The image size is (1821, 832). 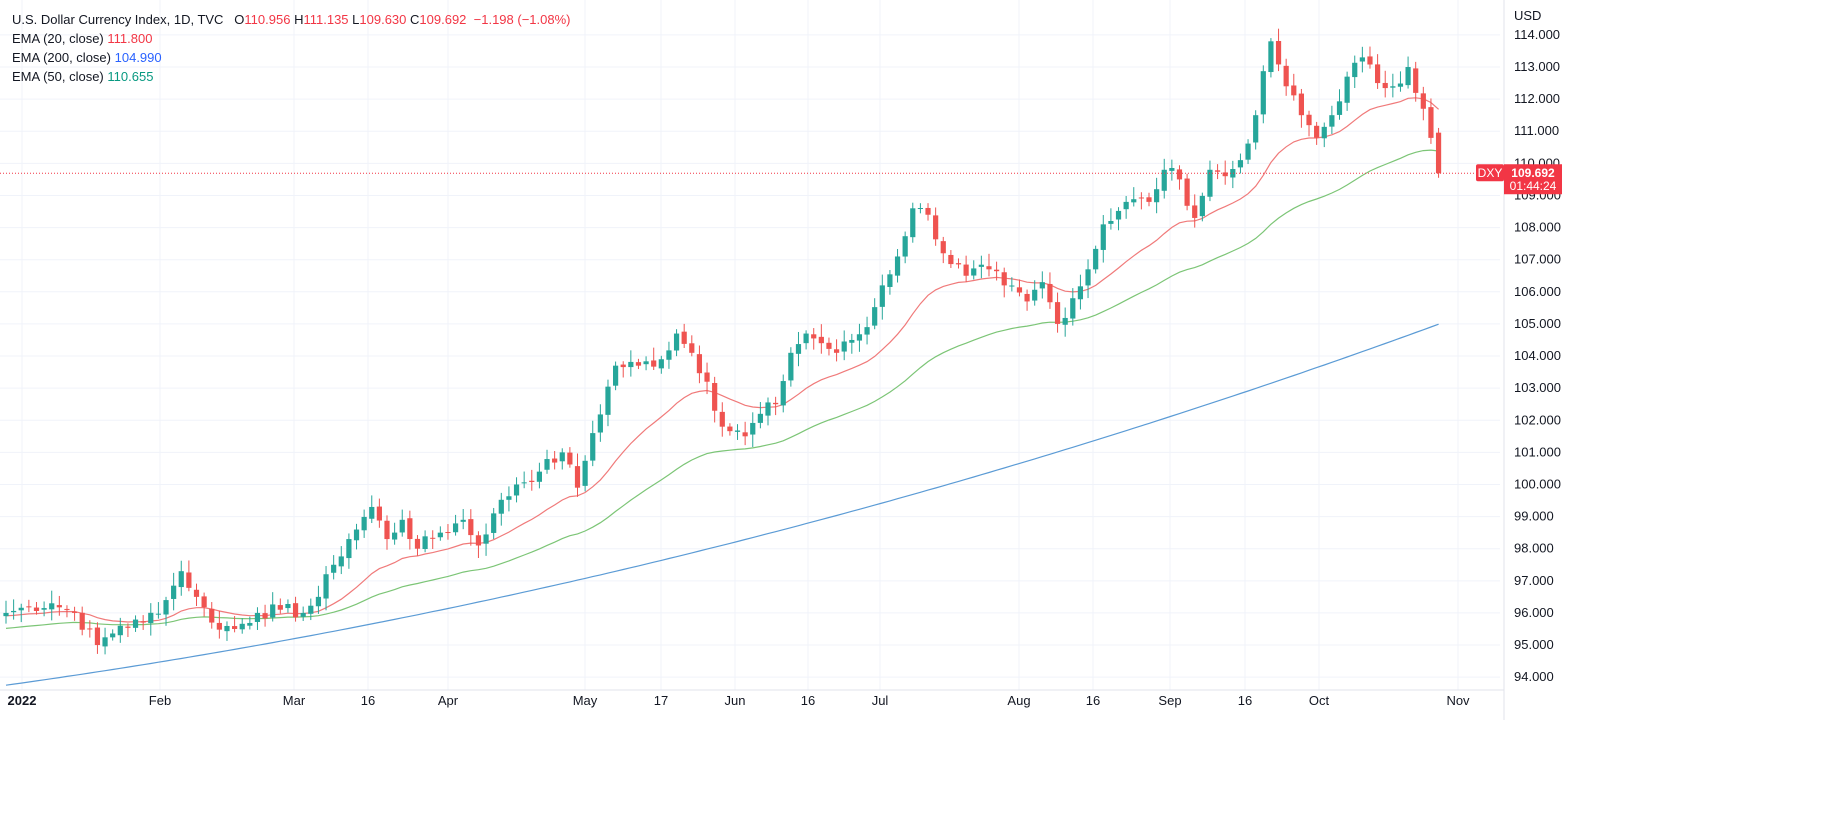 What do you see at coordinates (1534, 548) in the screenshot?
I see `y-tick-label: 98.000` at bounding box center [1534, 548].